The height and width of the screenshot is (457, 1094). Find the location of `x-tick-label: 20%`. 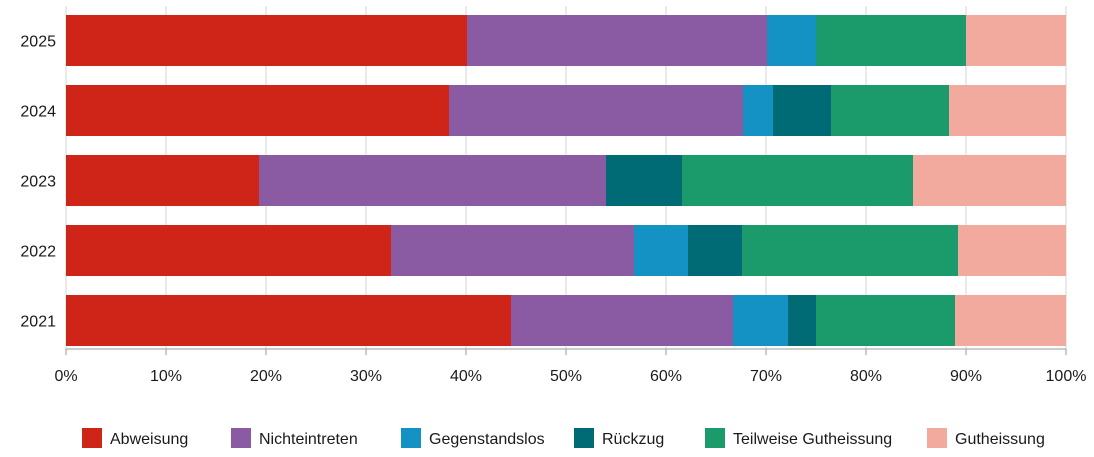

x-tick-label: 20% is located at coordinates (266, 376).